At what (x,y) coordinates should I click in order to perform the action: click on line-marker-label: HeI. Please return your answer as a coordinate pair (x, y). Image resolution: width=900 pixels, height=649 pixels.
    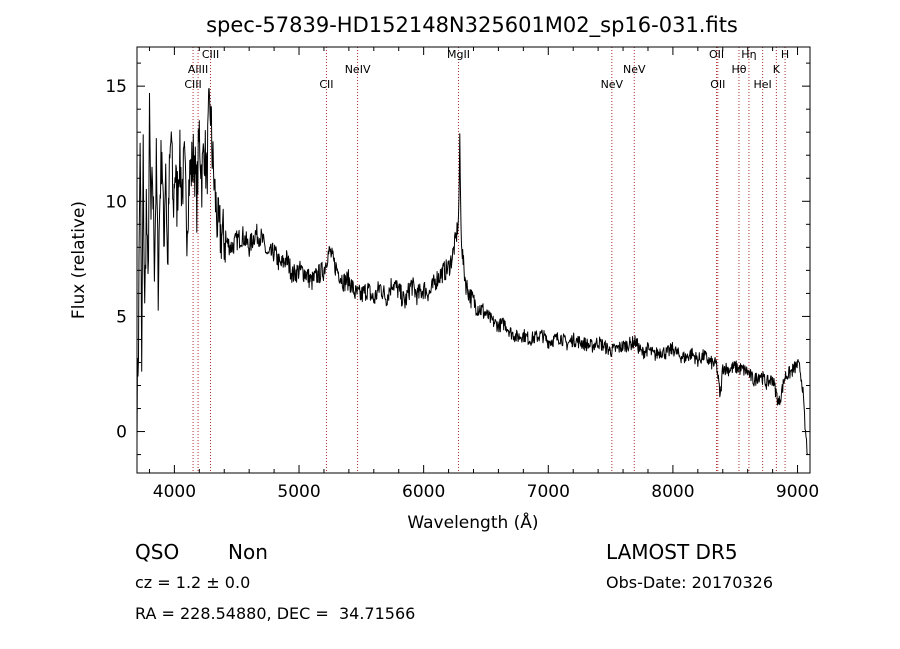
    Looking at the image, I should click on (762, 84).